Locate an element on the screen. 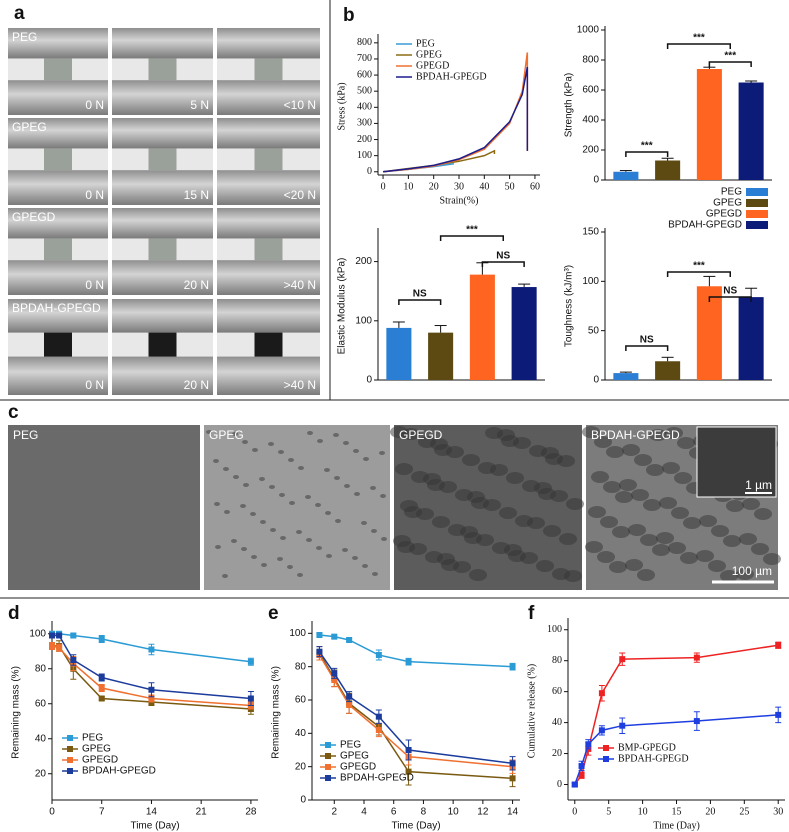 The height and width of the screenshot is (832, 789). y-tick-label: 200 is located at coordinates (364, 139).